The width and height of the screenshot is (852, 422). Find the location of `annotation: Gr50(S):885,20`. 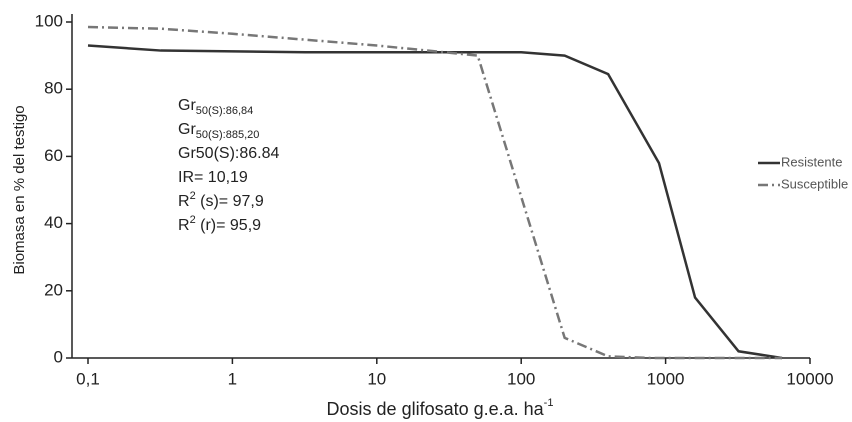

annotation: Gr50(S):885,20 is located at coordinates (218, 131).